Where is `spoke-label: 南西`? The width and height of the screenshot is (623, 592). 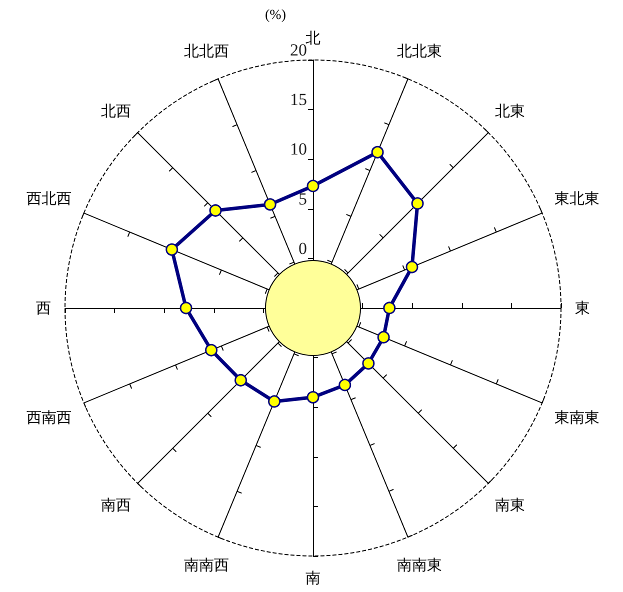 spoke-label: 南西 is located at coordinates (116, 505).